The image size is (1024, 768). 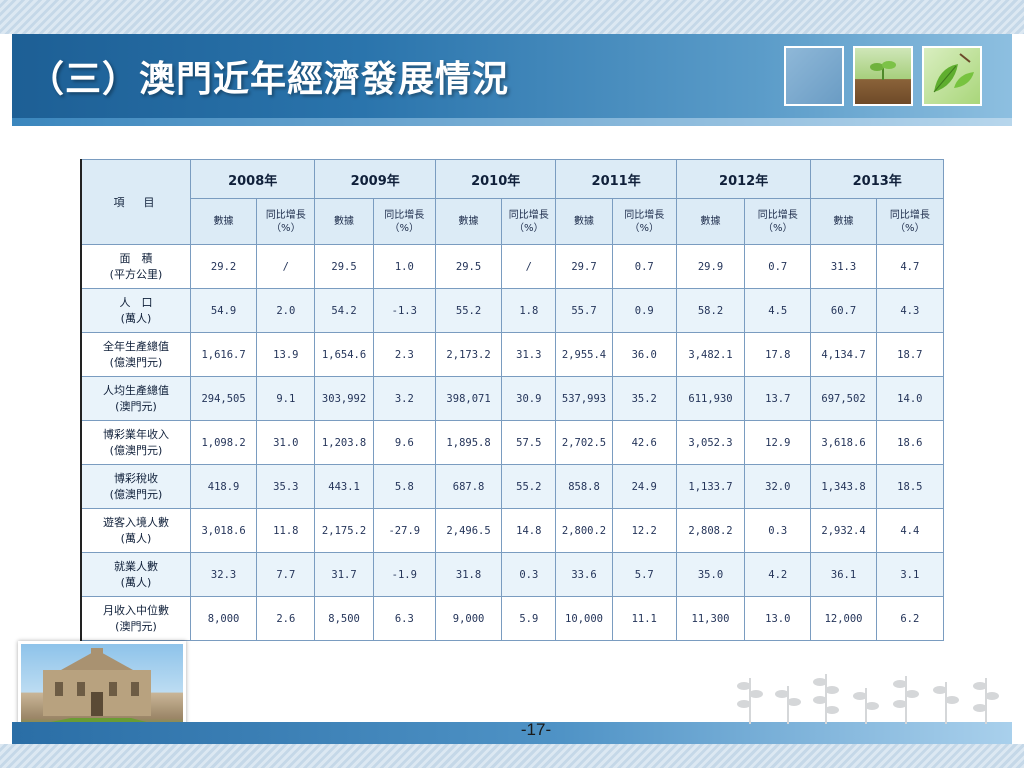 I want to click on data-value-cell: 303,992, so click(x=344, y=398).